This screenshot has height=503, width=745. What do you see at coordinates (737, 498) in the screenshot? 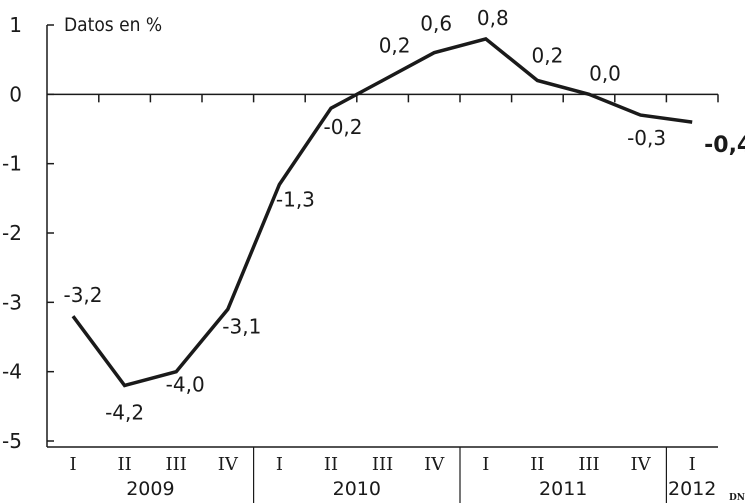
I see `credit-label: DN` at bounding box center [737, 498].